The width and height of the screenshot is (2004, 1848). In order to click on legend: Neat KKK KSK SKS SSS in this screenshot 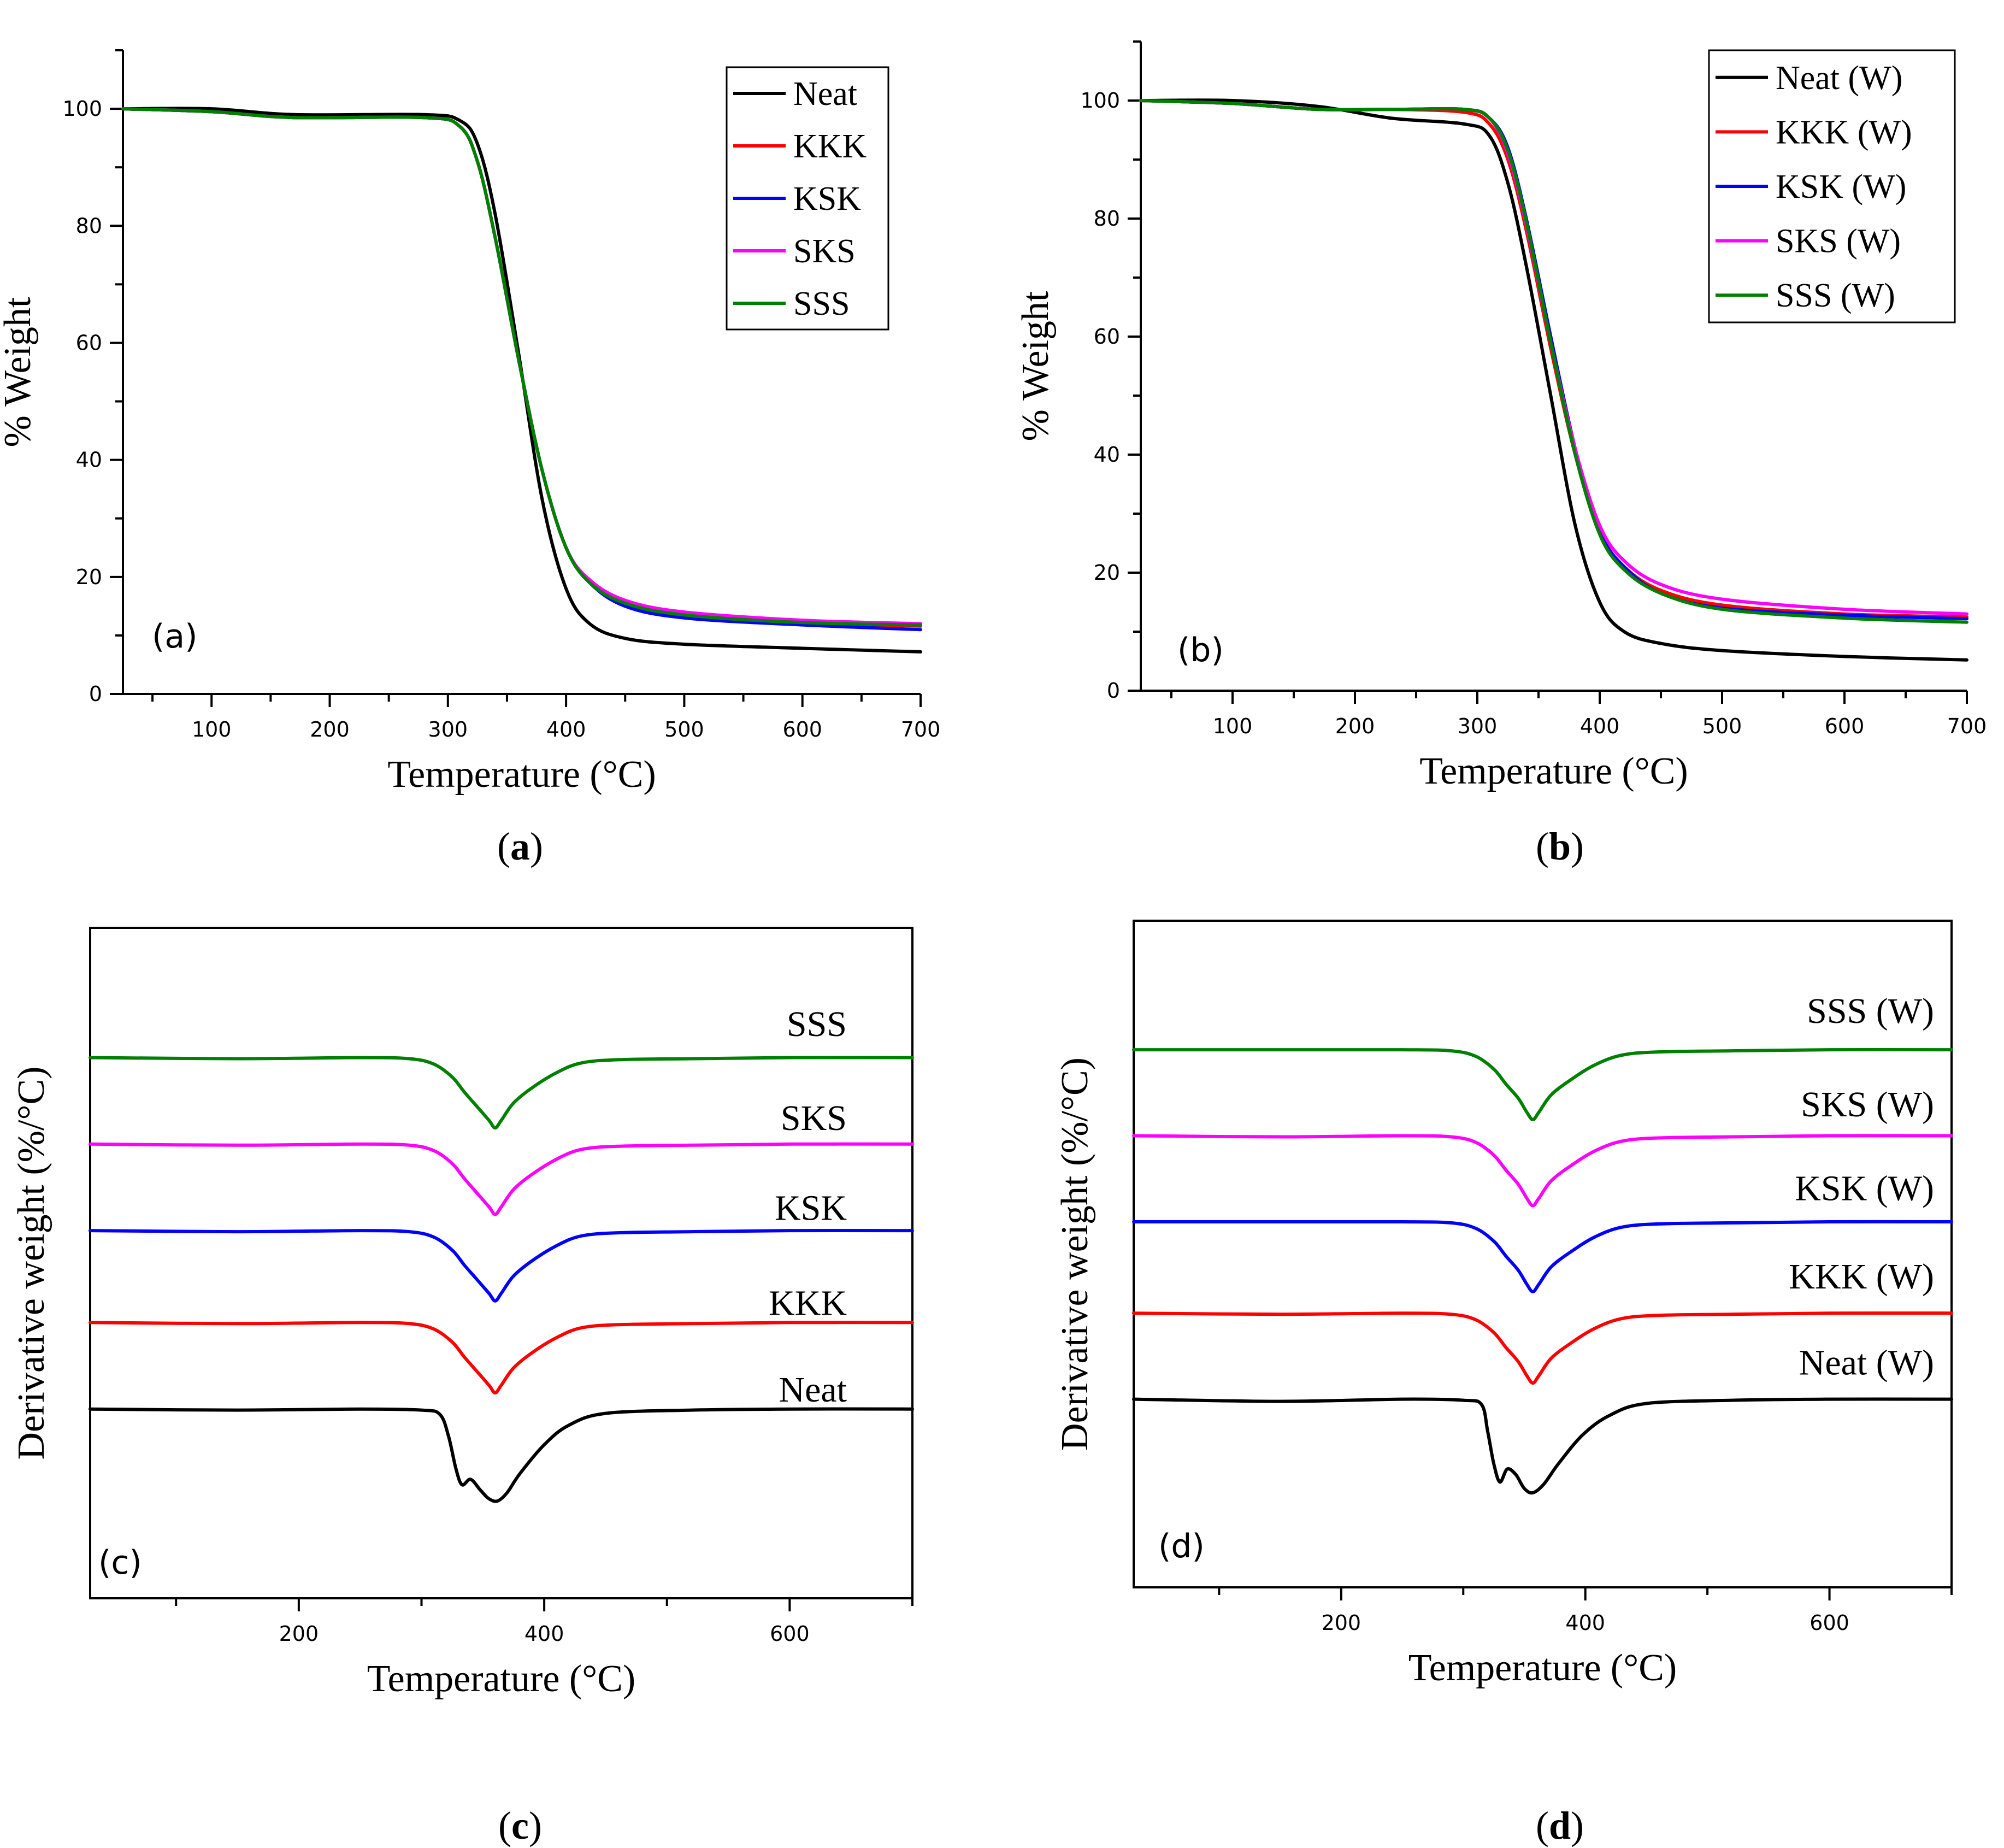, I will do `click(807, 198)`.